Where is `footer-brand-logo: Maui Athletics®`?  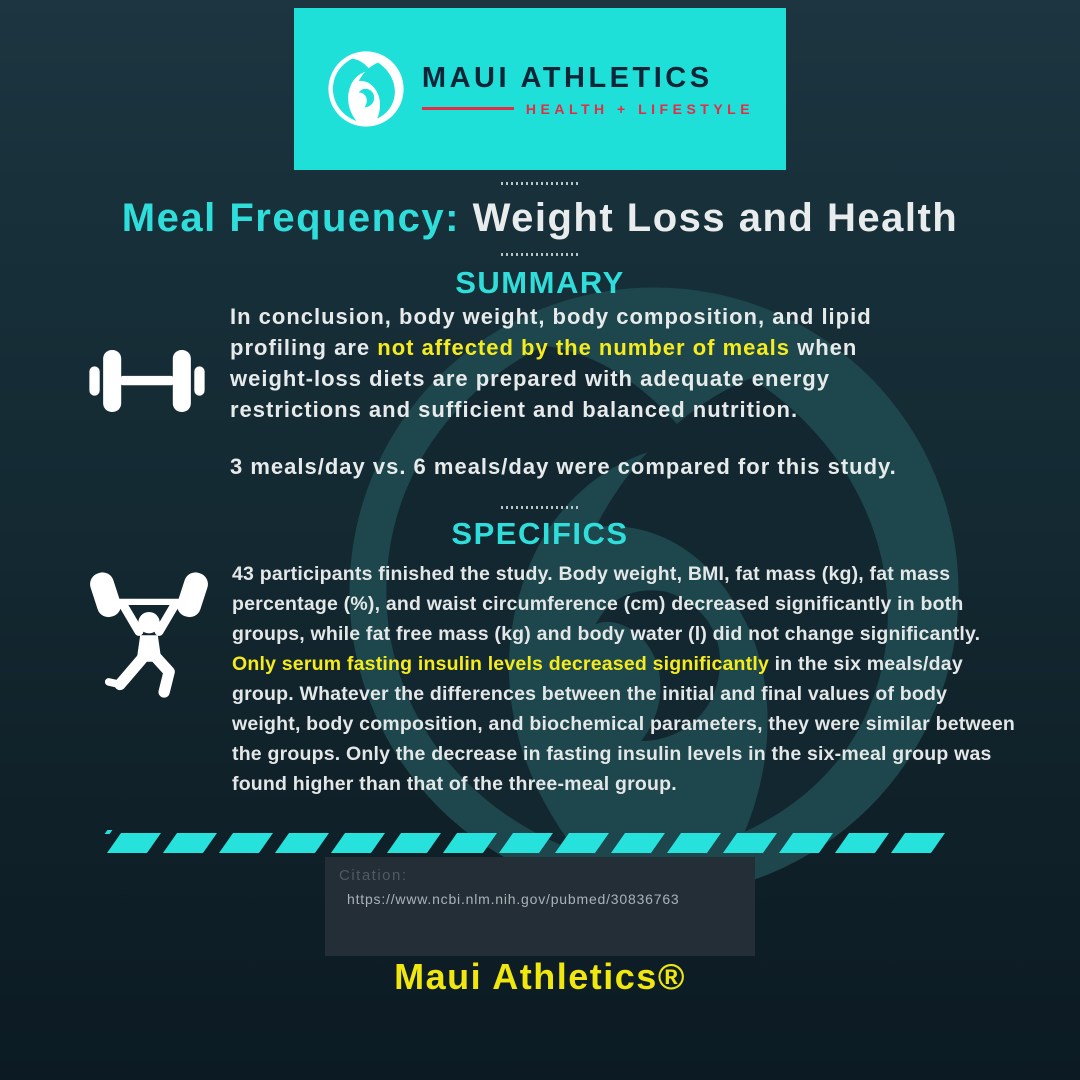 footer-brand-logo: Maui Athletics® is located at coordinates (540, 976).